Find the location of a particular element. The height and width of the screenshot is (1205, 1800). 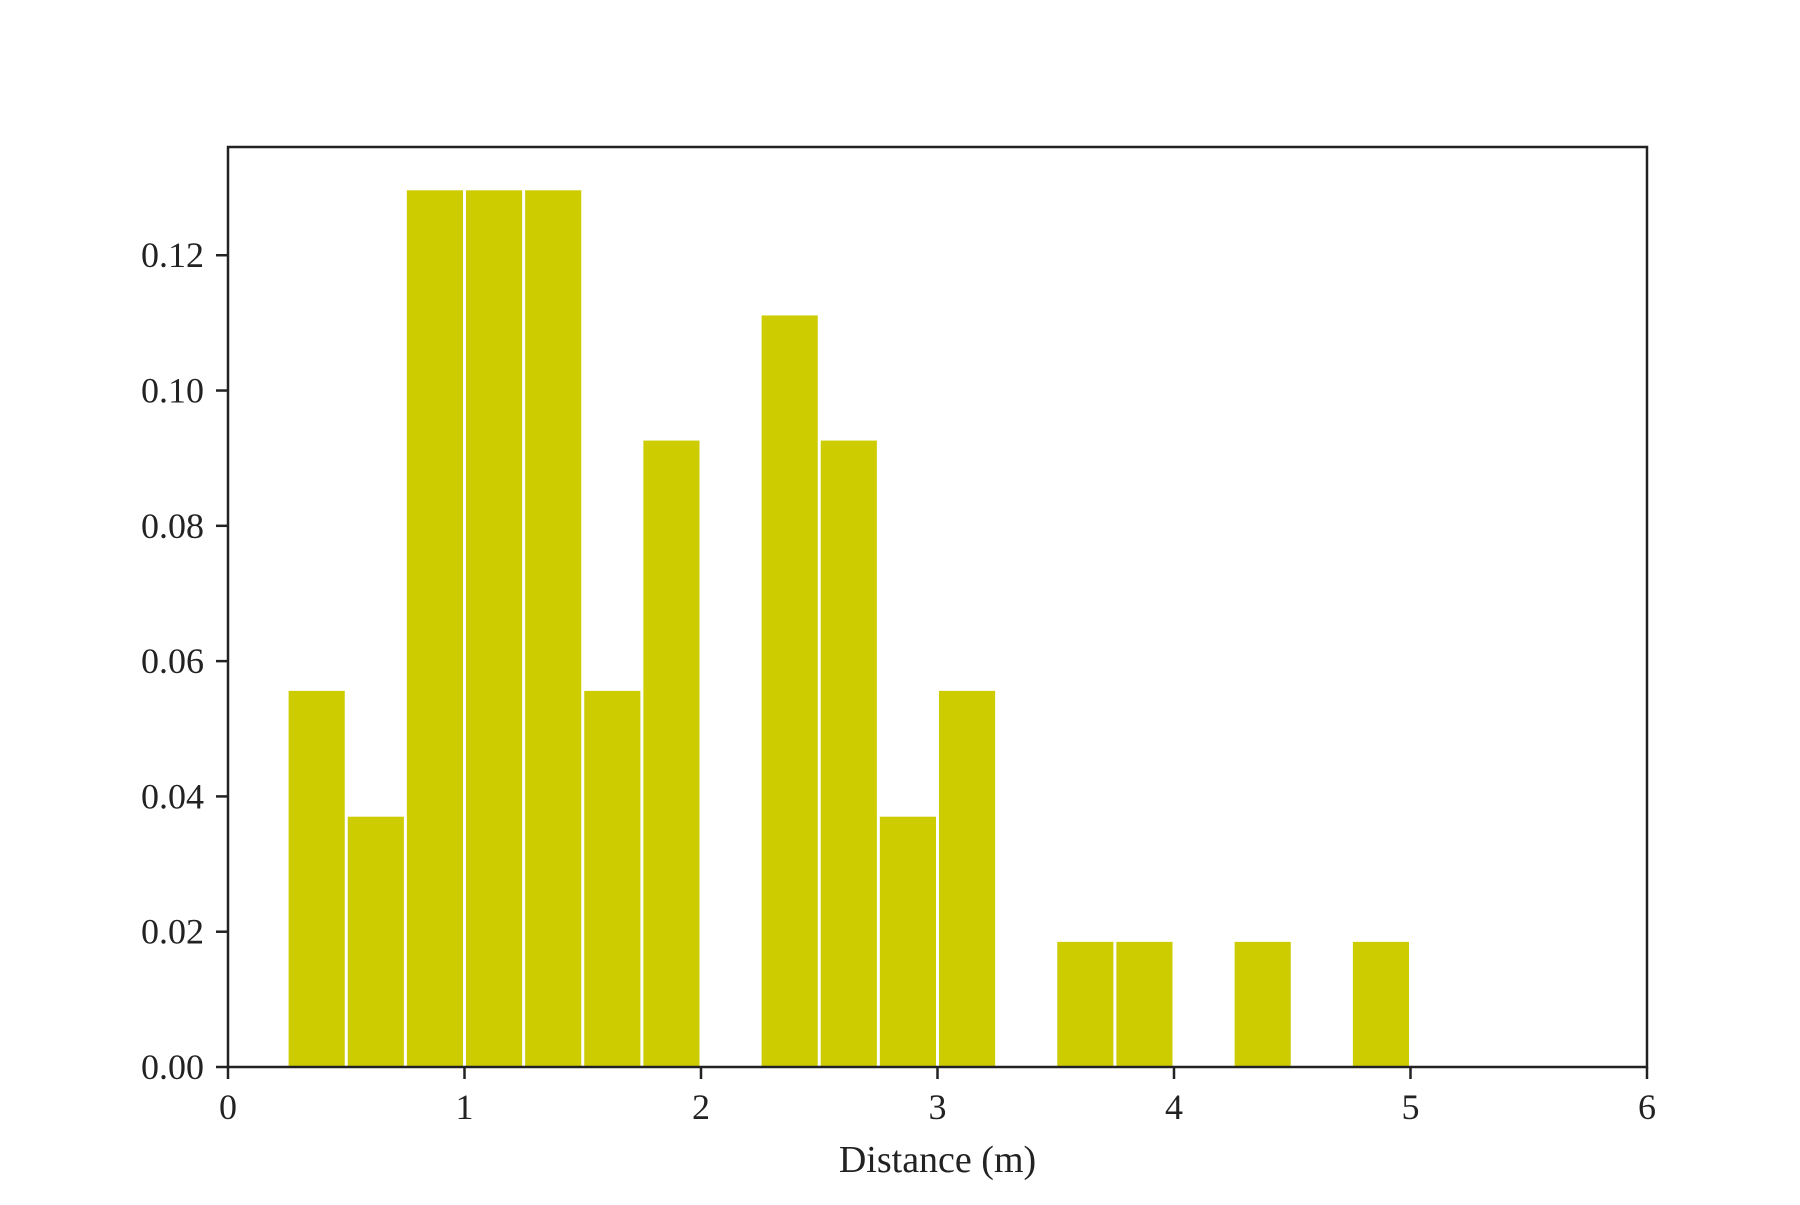

x-ticks: 0 1 2 3 4 5 6 is located at coordinates (937, 1097).